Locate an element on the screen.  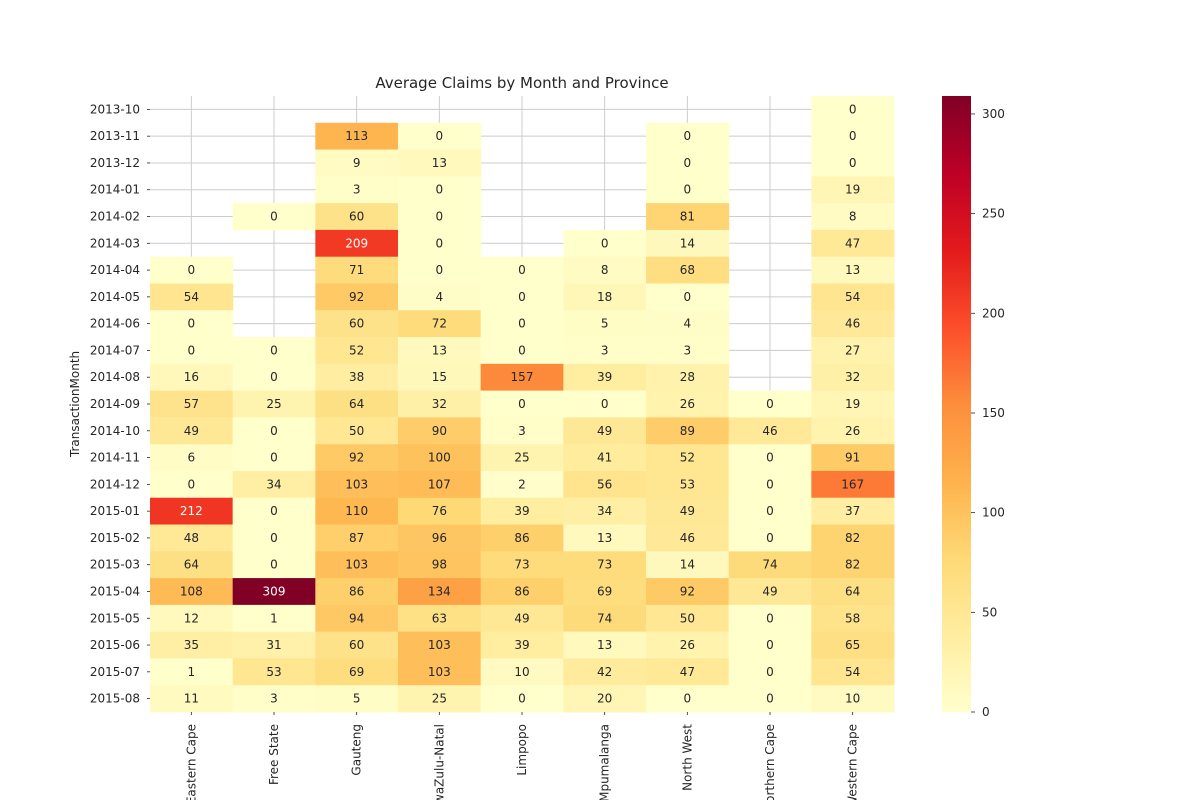
cell-value-label: 90 is located at coordinates (439, 431).